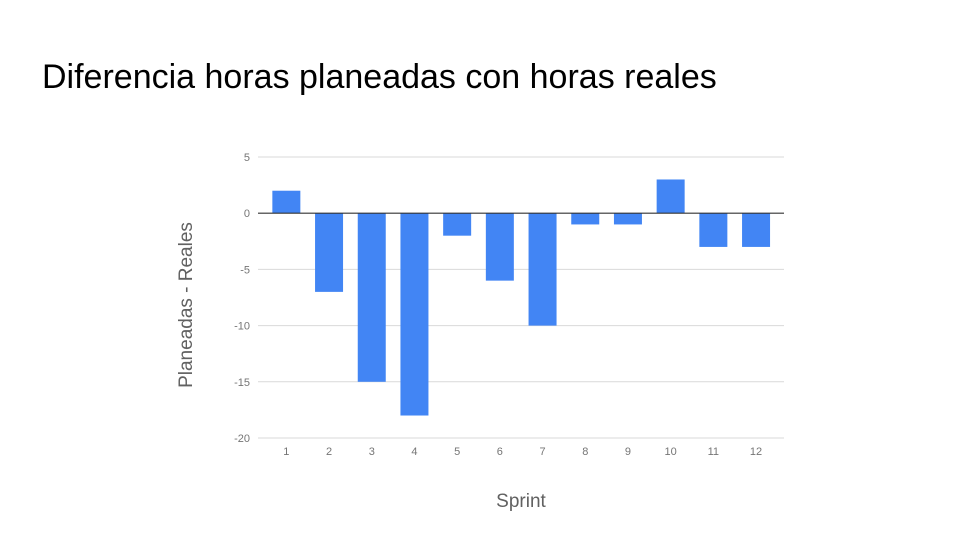 Image resolution: width=960 pixels, height=540 pixels. I want to click on y-tick-label: 5, so click(247, 158).